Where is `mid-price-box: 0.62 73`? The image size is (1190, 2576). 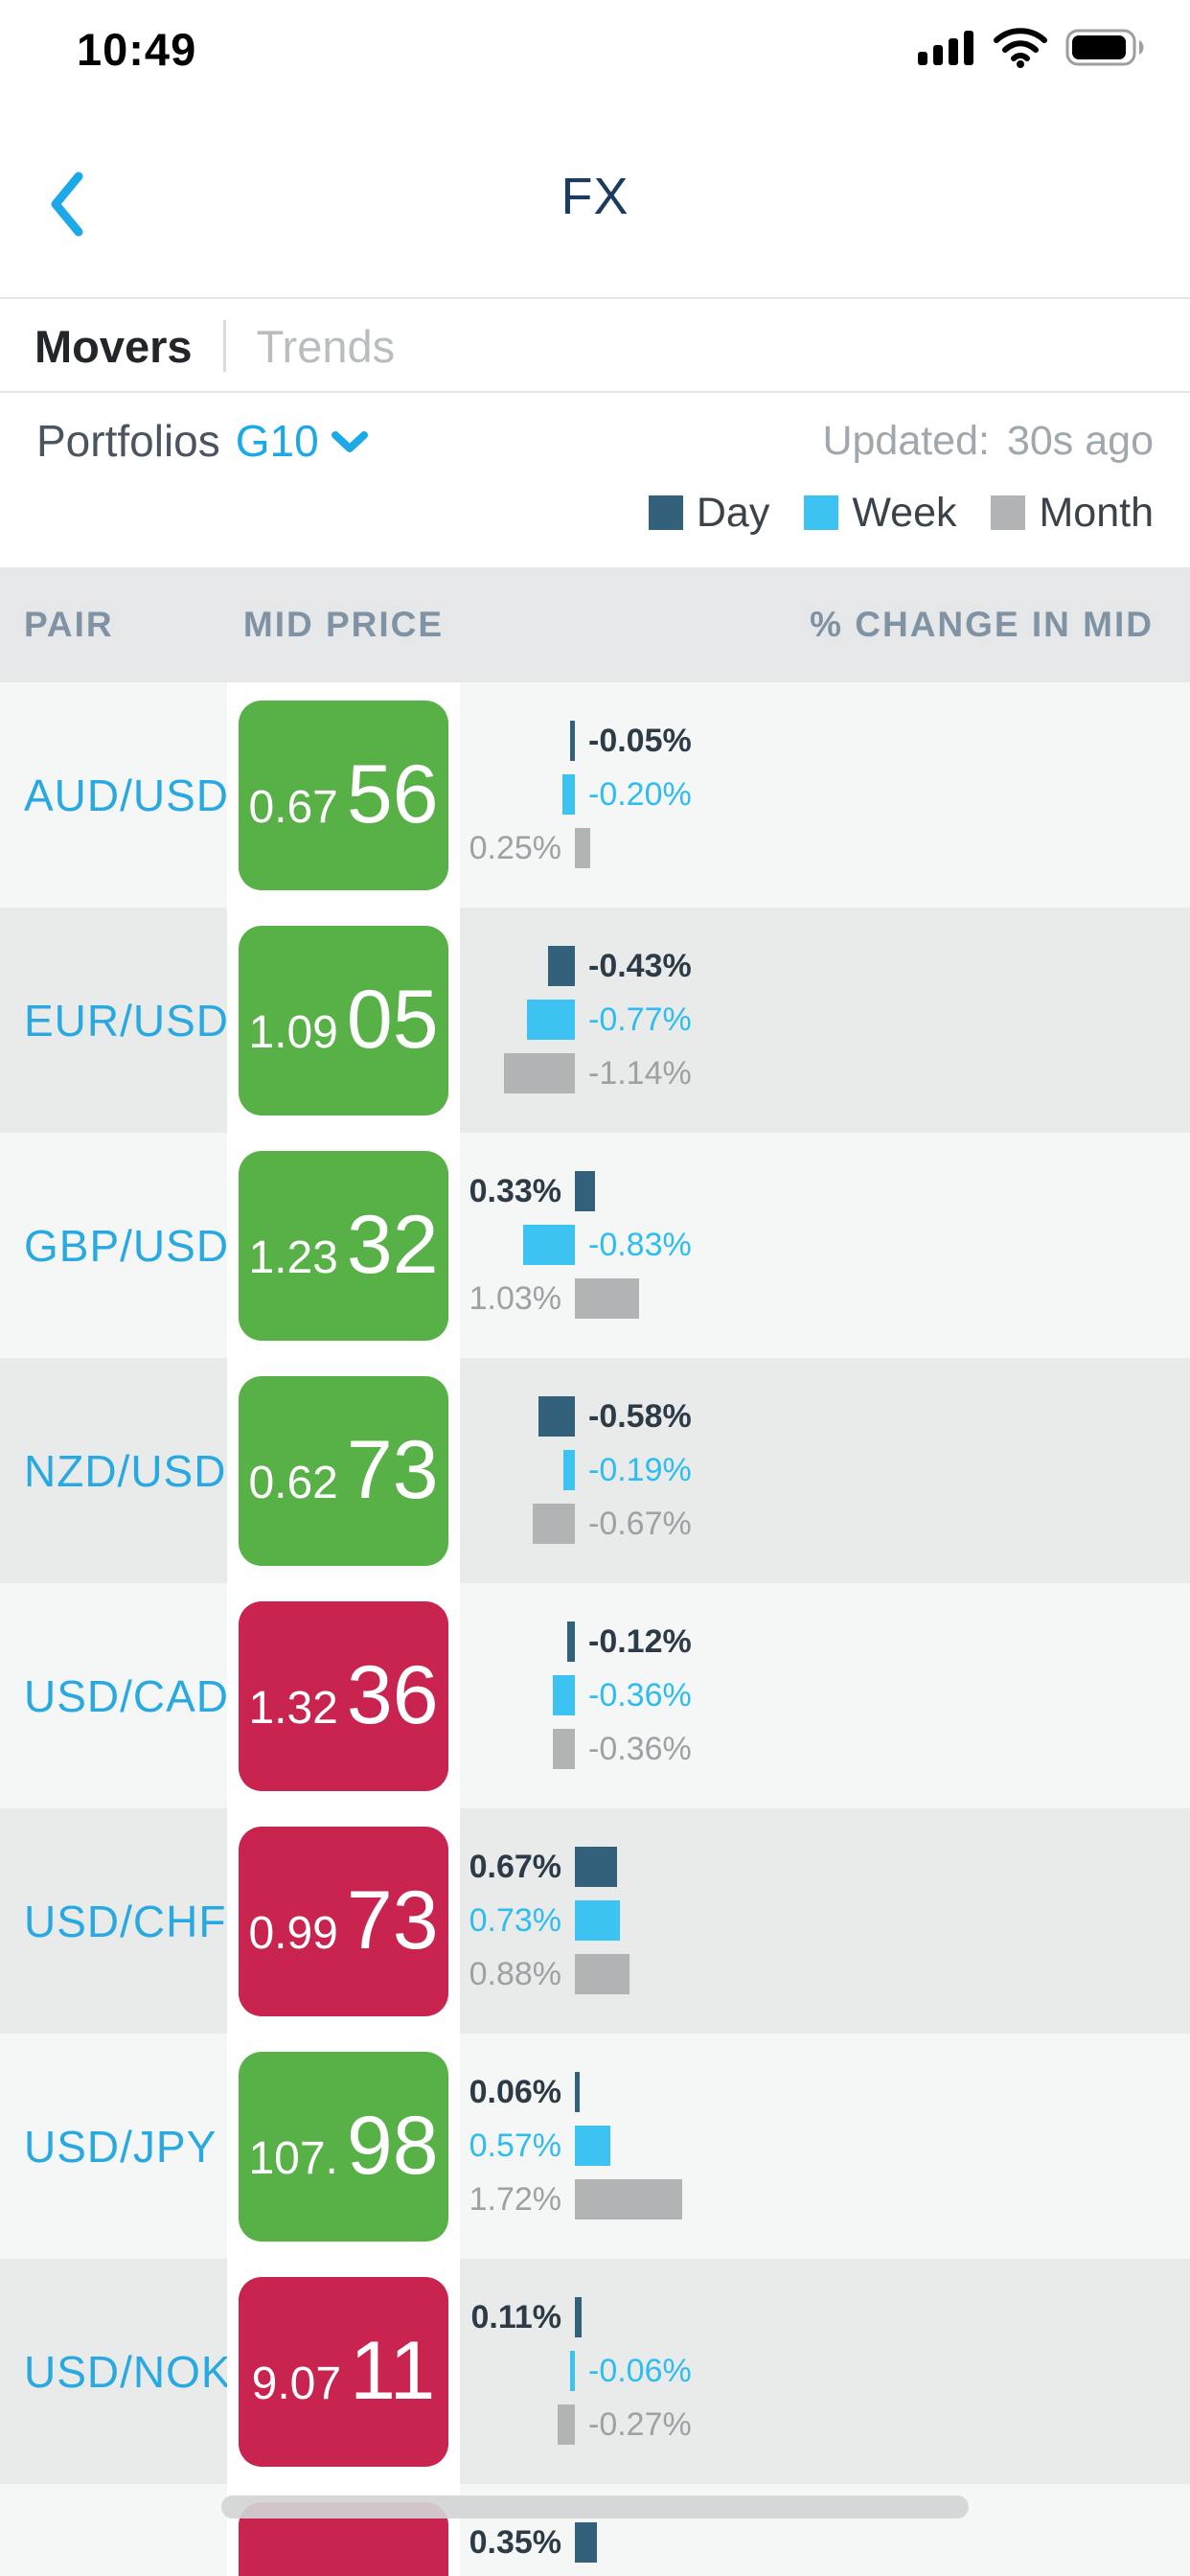
mid-price-box: 0.62 73 is located at coordinates (343, 1470).